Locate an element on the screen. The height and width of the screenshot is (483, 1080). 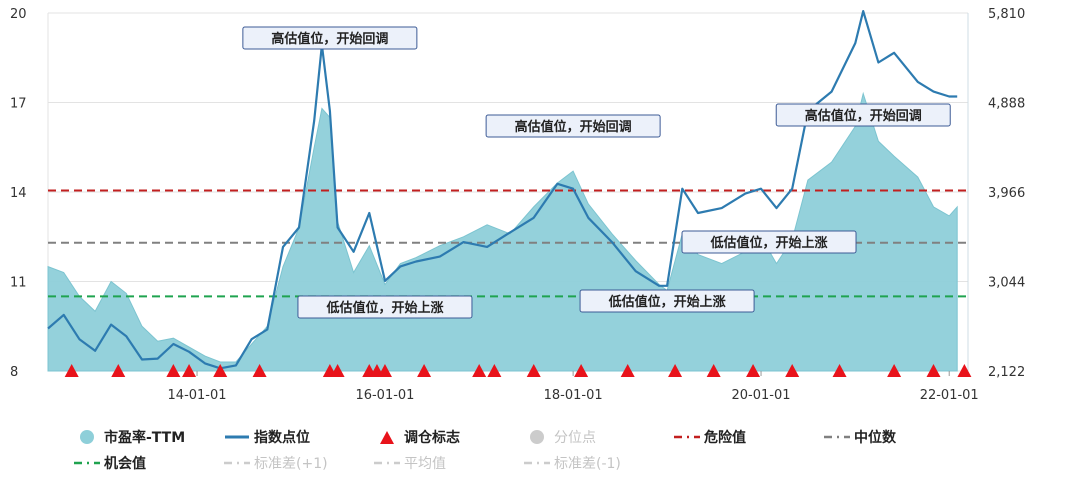
legend-item-label: 市盈率-TTM is located at coordinates (145, 438).